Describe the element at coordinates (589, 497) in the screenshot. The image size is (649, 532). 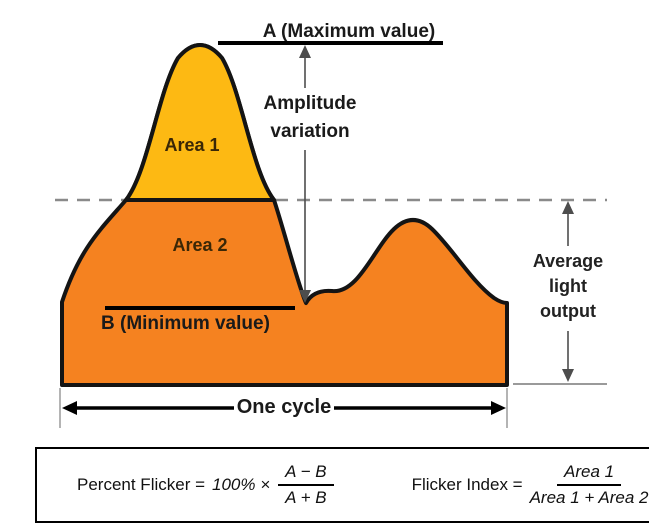
I see `flicker-index-denominator: Area 1 + Area 2` at that location.